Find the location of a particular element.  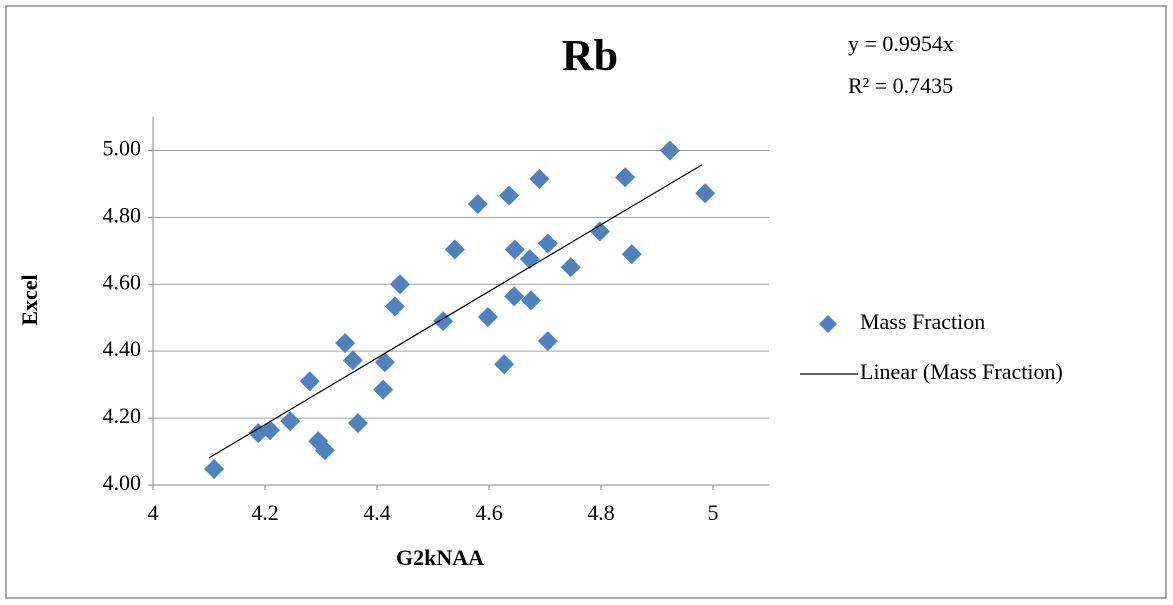

x-tick-label: 4.2 is located at coordinates (265, 512).